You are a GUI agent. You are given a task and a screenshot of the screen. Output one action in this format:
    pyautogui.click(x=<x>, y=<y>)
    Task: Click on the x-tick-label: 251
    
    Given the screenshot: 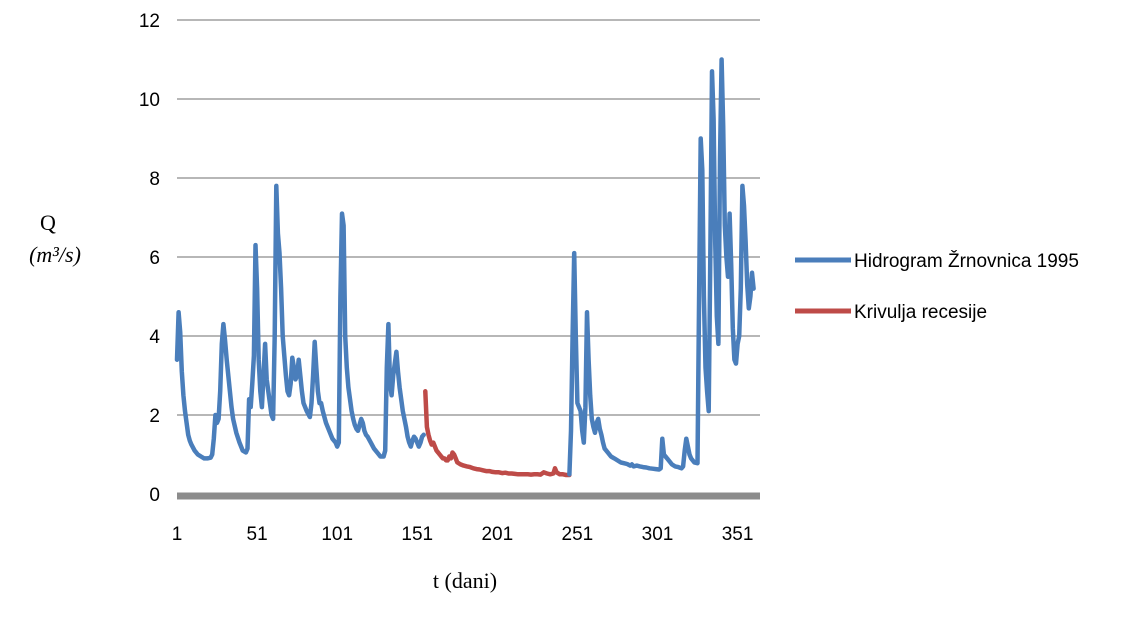 What is the action you would take?
    pyautogui.click(x=578, y=534)
    